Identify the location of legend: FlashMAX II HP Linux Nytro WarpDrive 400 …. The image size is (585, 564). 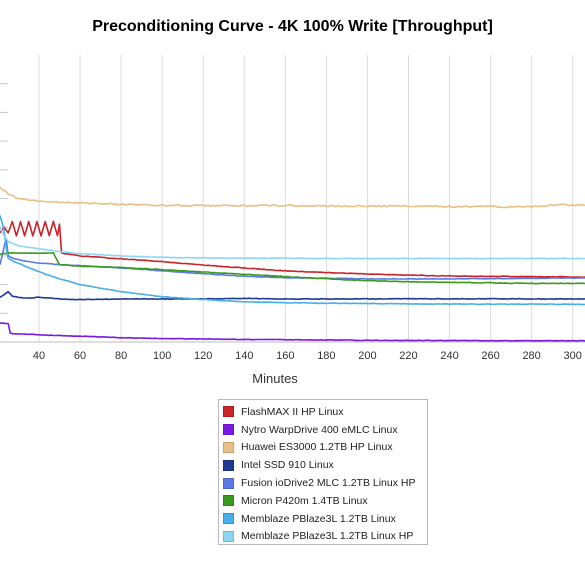
(323, 472).